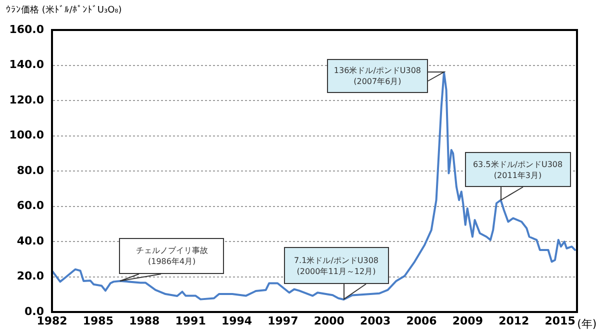  I want to click on x-axis-title: (年), so click(587, 323).